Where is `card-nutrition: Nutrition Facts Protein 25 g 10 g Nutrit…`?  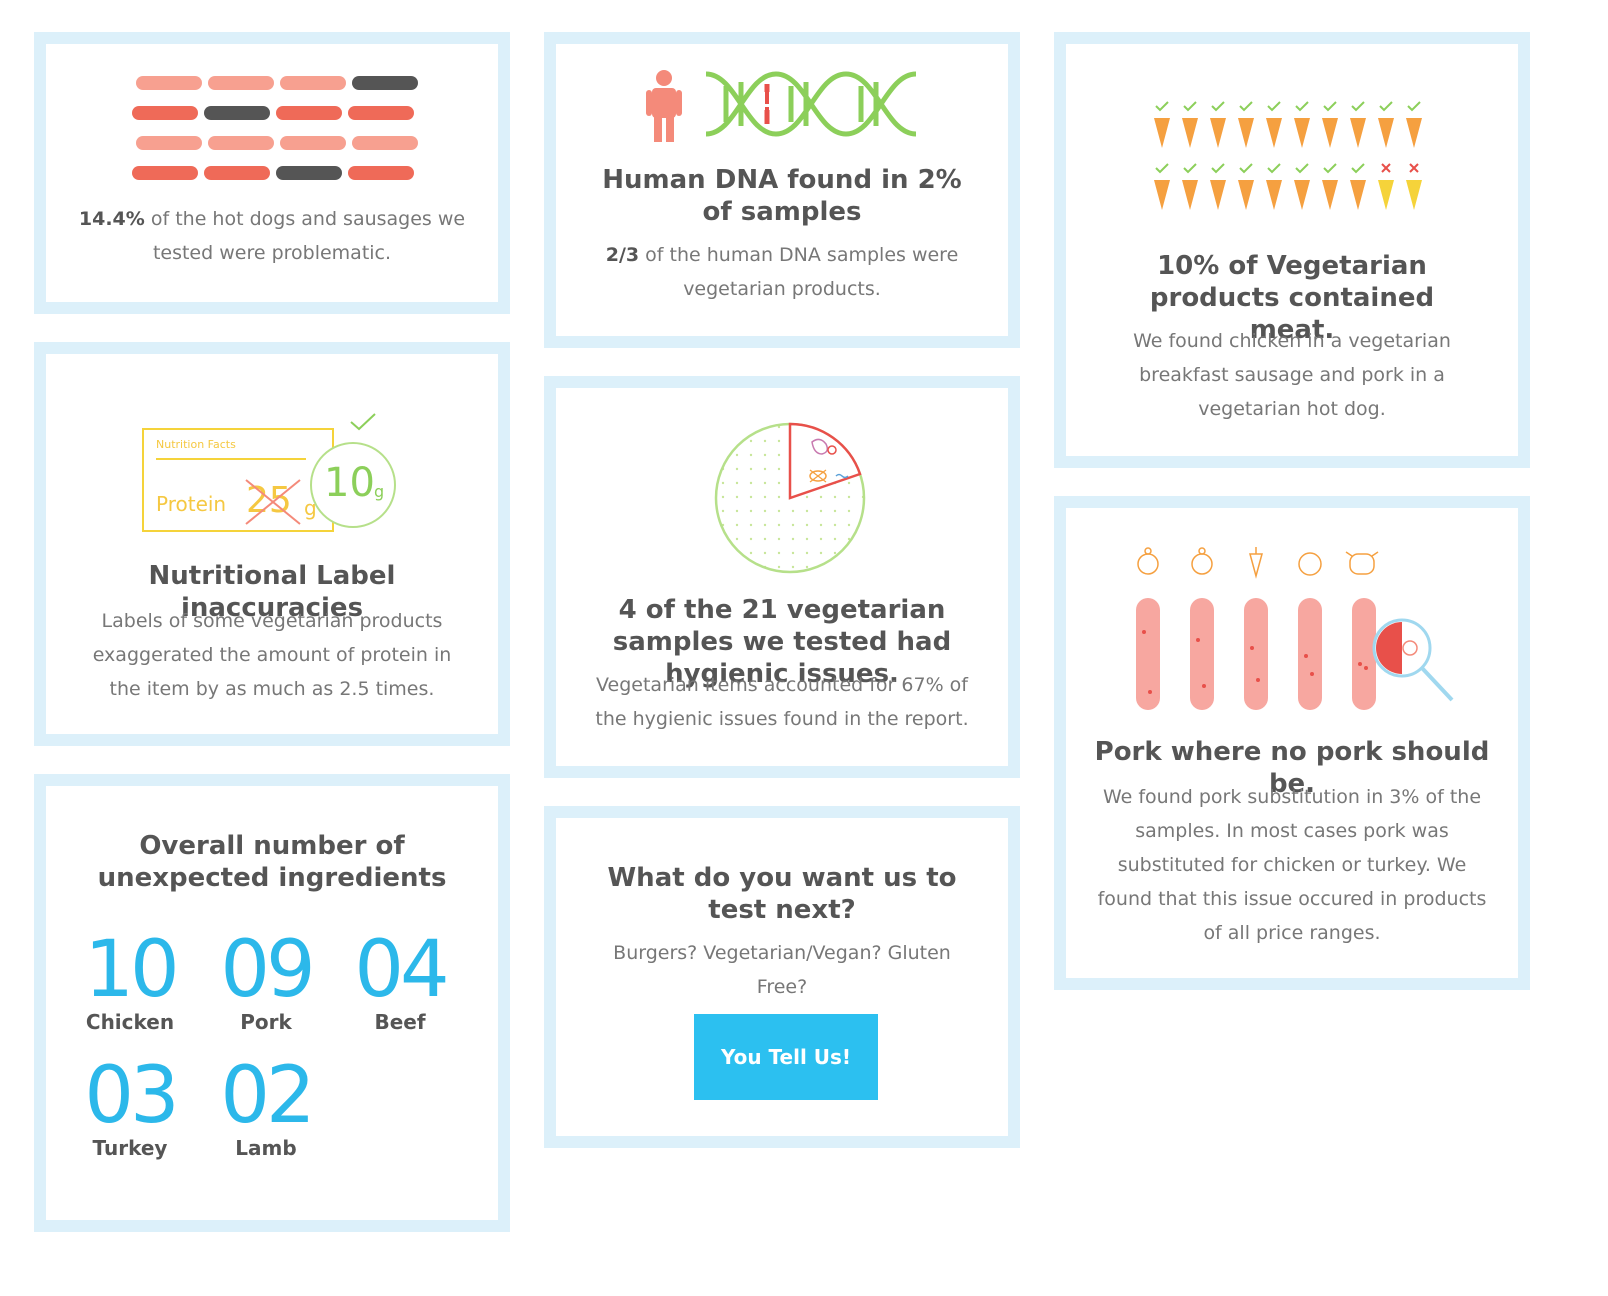 card-nutrition: Nutrition Facts Protein 25 g 10 g Nutrit… is located at coordinates (272, 544).